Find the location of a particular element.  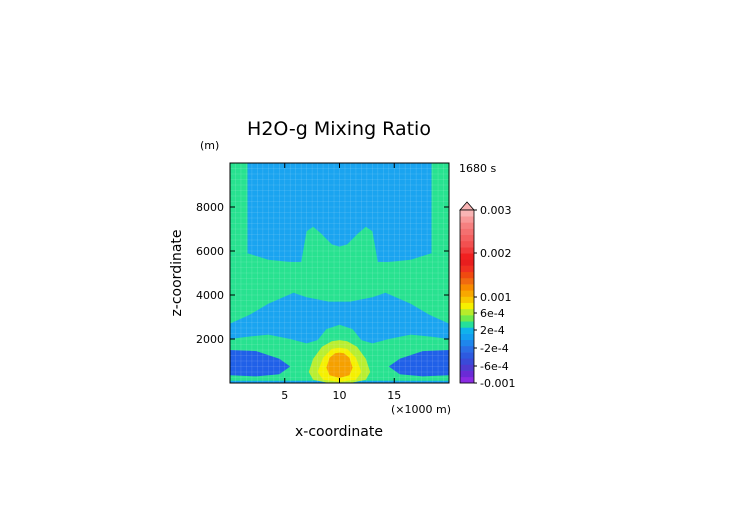

y-tick-label: 8000 is located at coordinates (210, 207).